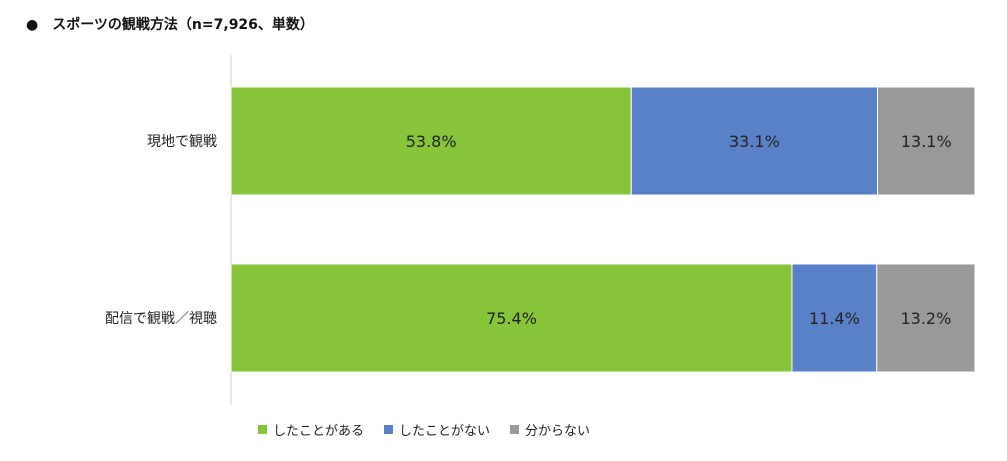 This screenshot has width=1007, height=461. What do you see at coordinates (170, 25) in the screenshot?
I see `chart-title: ● スポーツの観戦方法（n=7,926、単数）` at bounding box center [170, 25].